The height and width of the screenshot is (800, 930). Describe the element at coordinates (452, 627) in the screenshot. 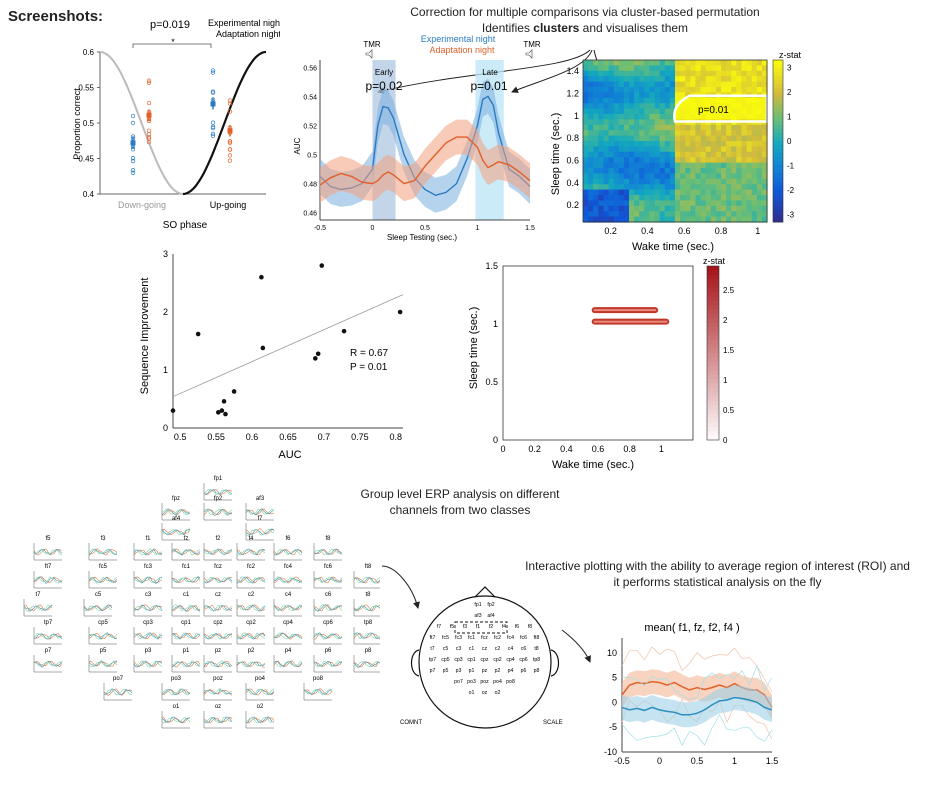

I see `head-channel-label: f5` at that location.